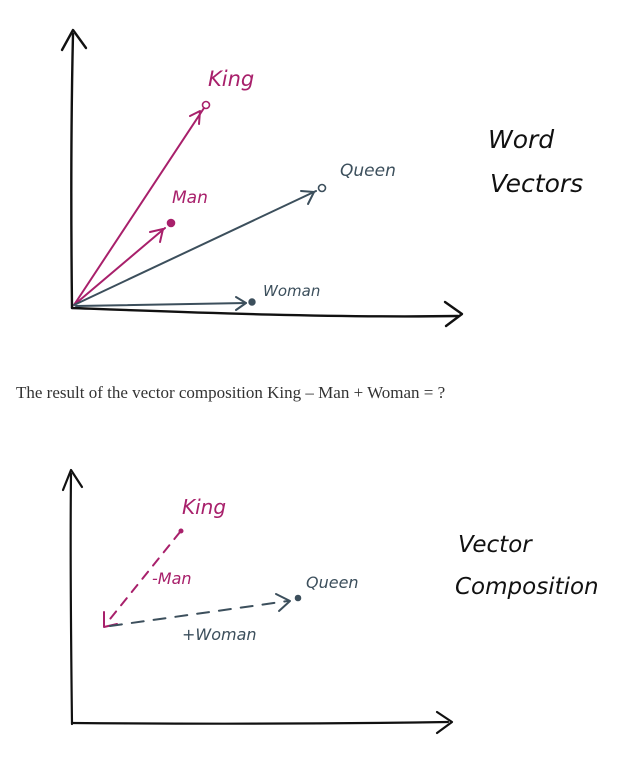  I want to click on title-composition: Composition, so click(527, 587).